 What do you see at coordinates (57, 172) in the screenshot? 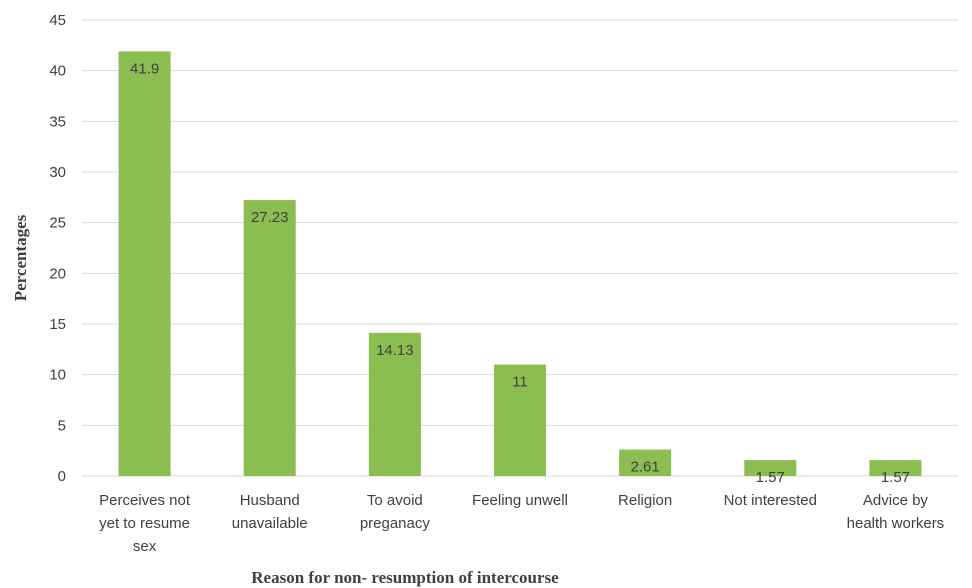
I see `y-tick-label: 30` at bounding box center [57, 172].